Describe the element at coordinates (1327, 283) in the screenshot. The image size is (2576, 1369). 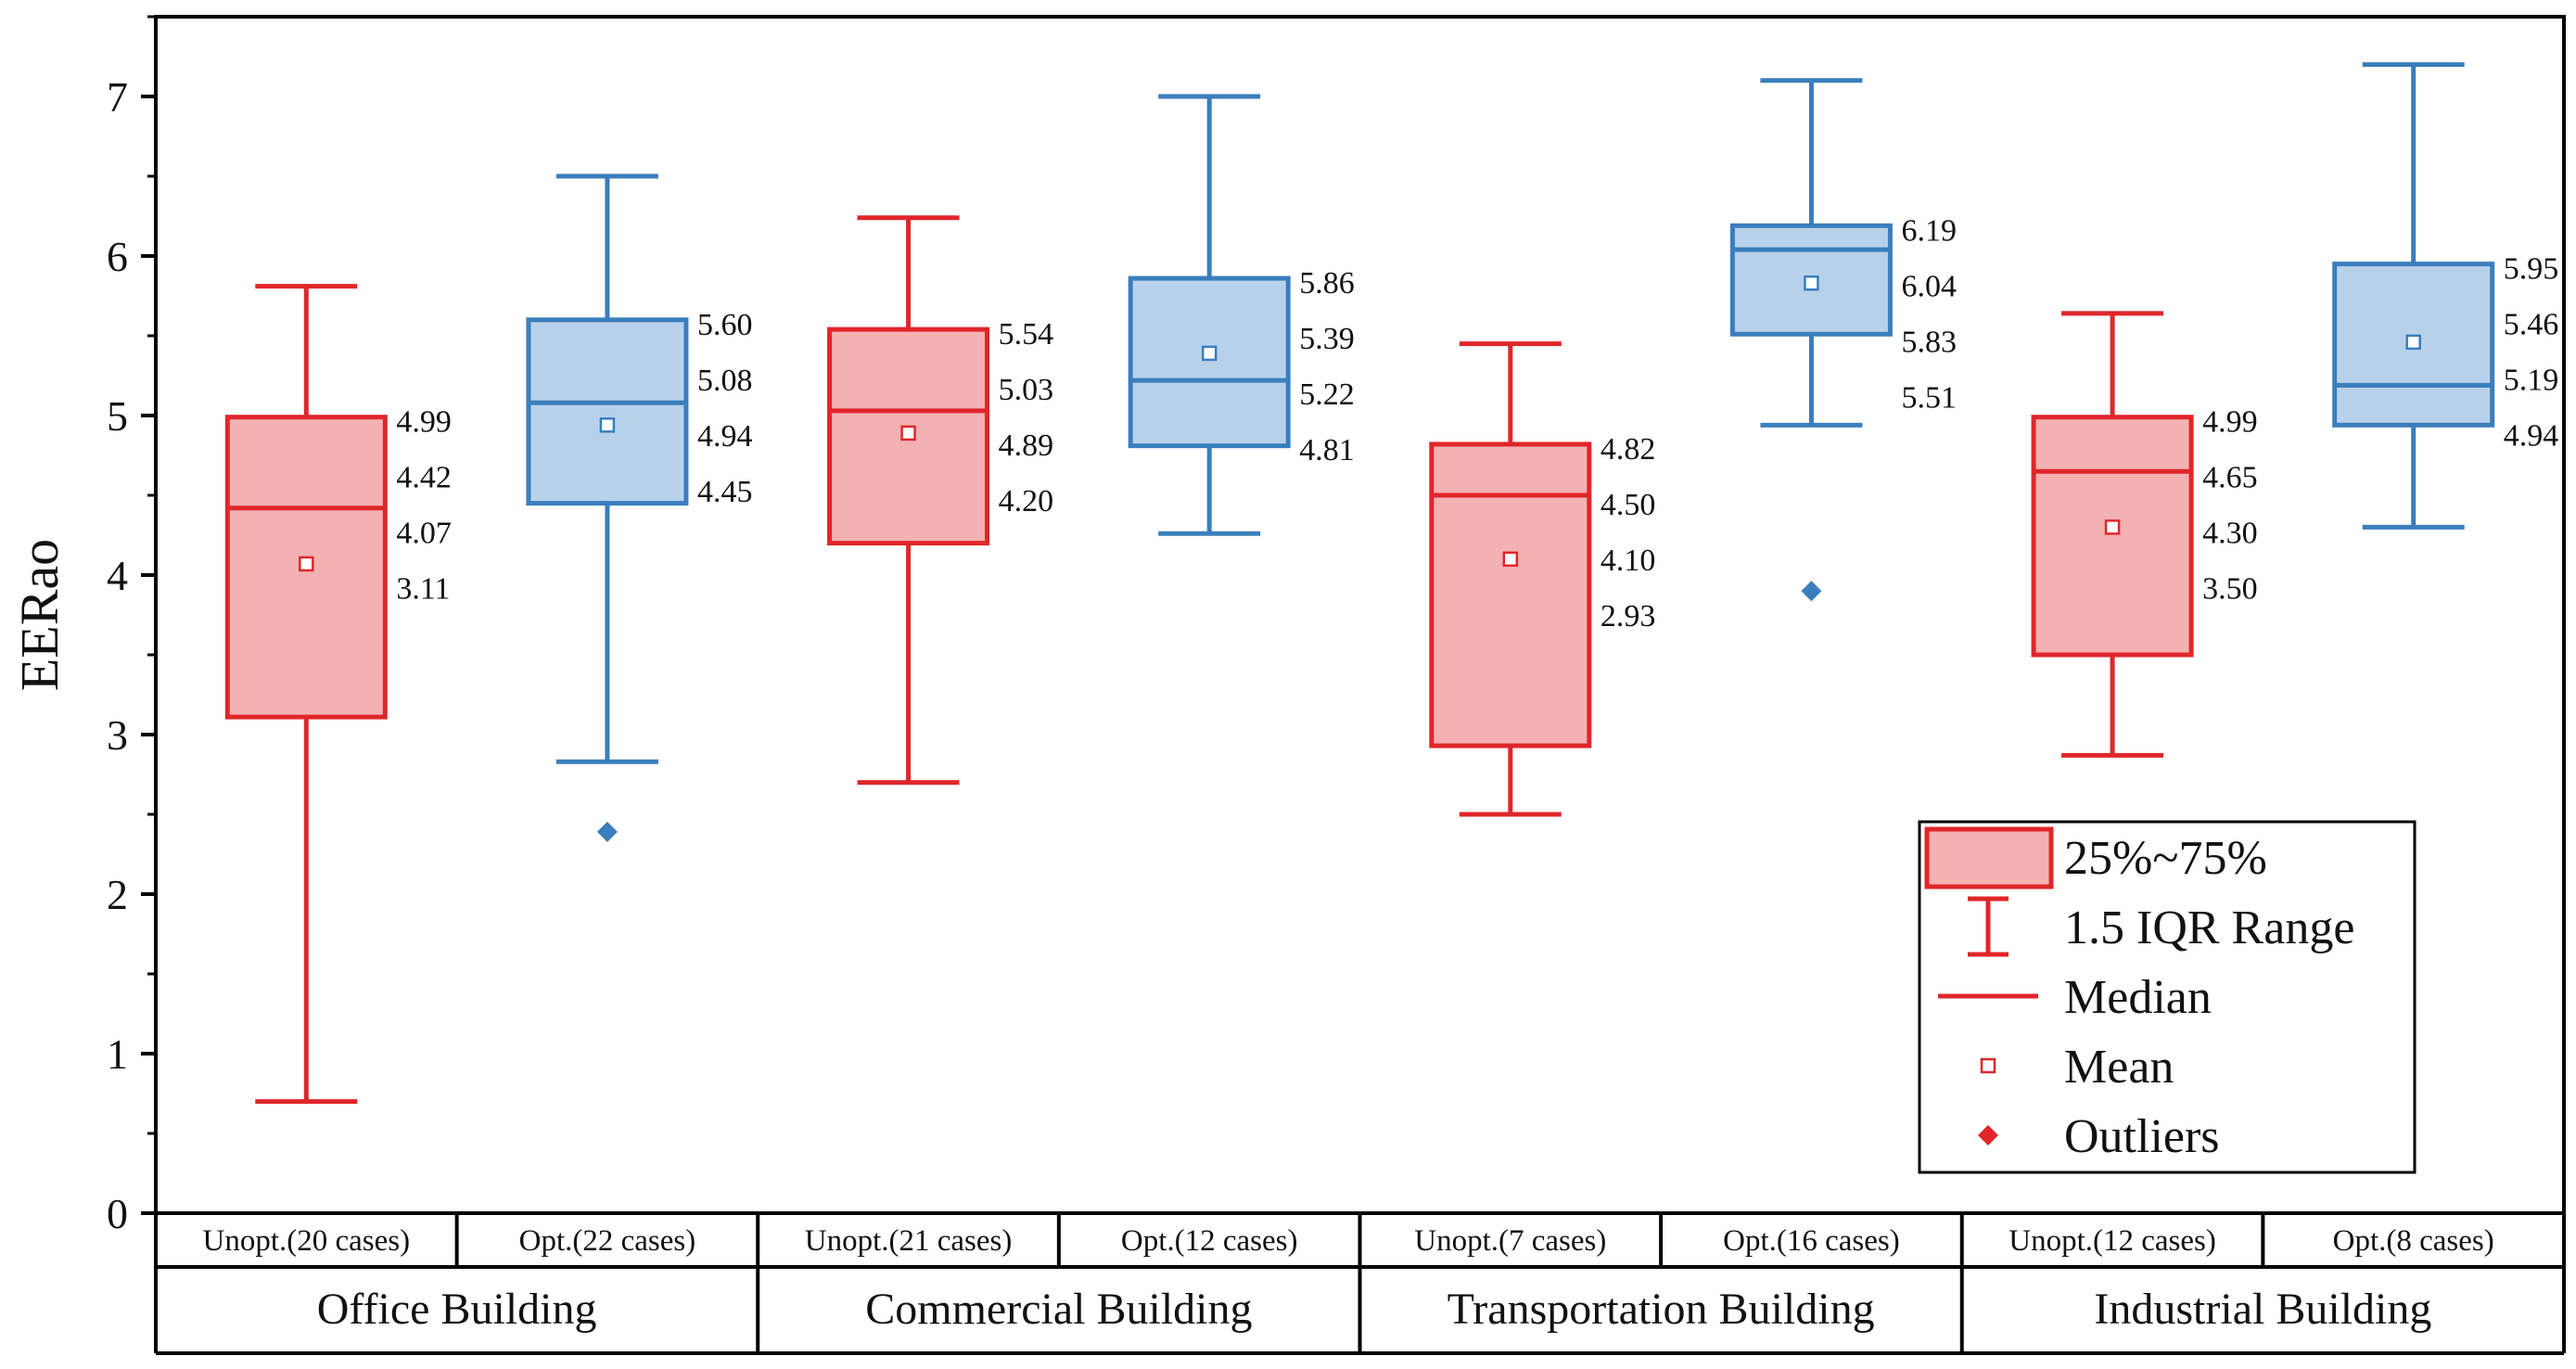
I see `value-label: 5.86` at that location.